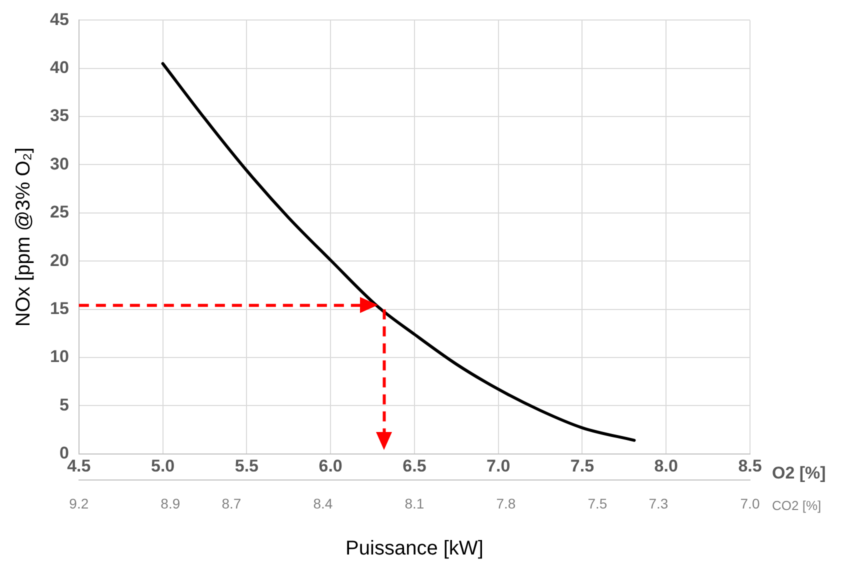 The image size is (844, 563). Describe the element at coordinates (59, 260) in the screenshot. I see `y-tick-label: 20` at that location.